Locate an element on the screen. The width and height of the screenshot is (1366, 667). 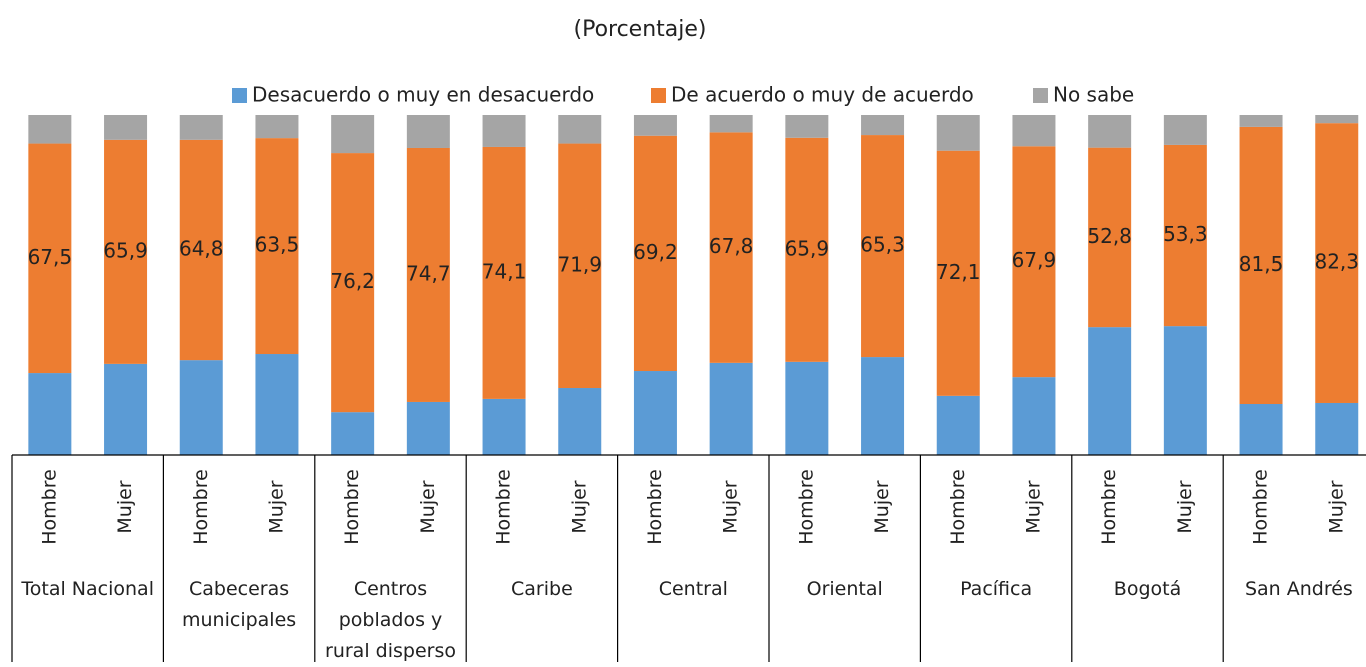
value-label: 82,3 is located at coordinates (1336, 262).